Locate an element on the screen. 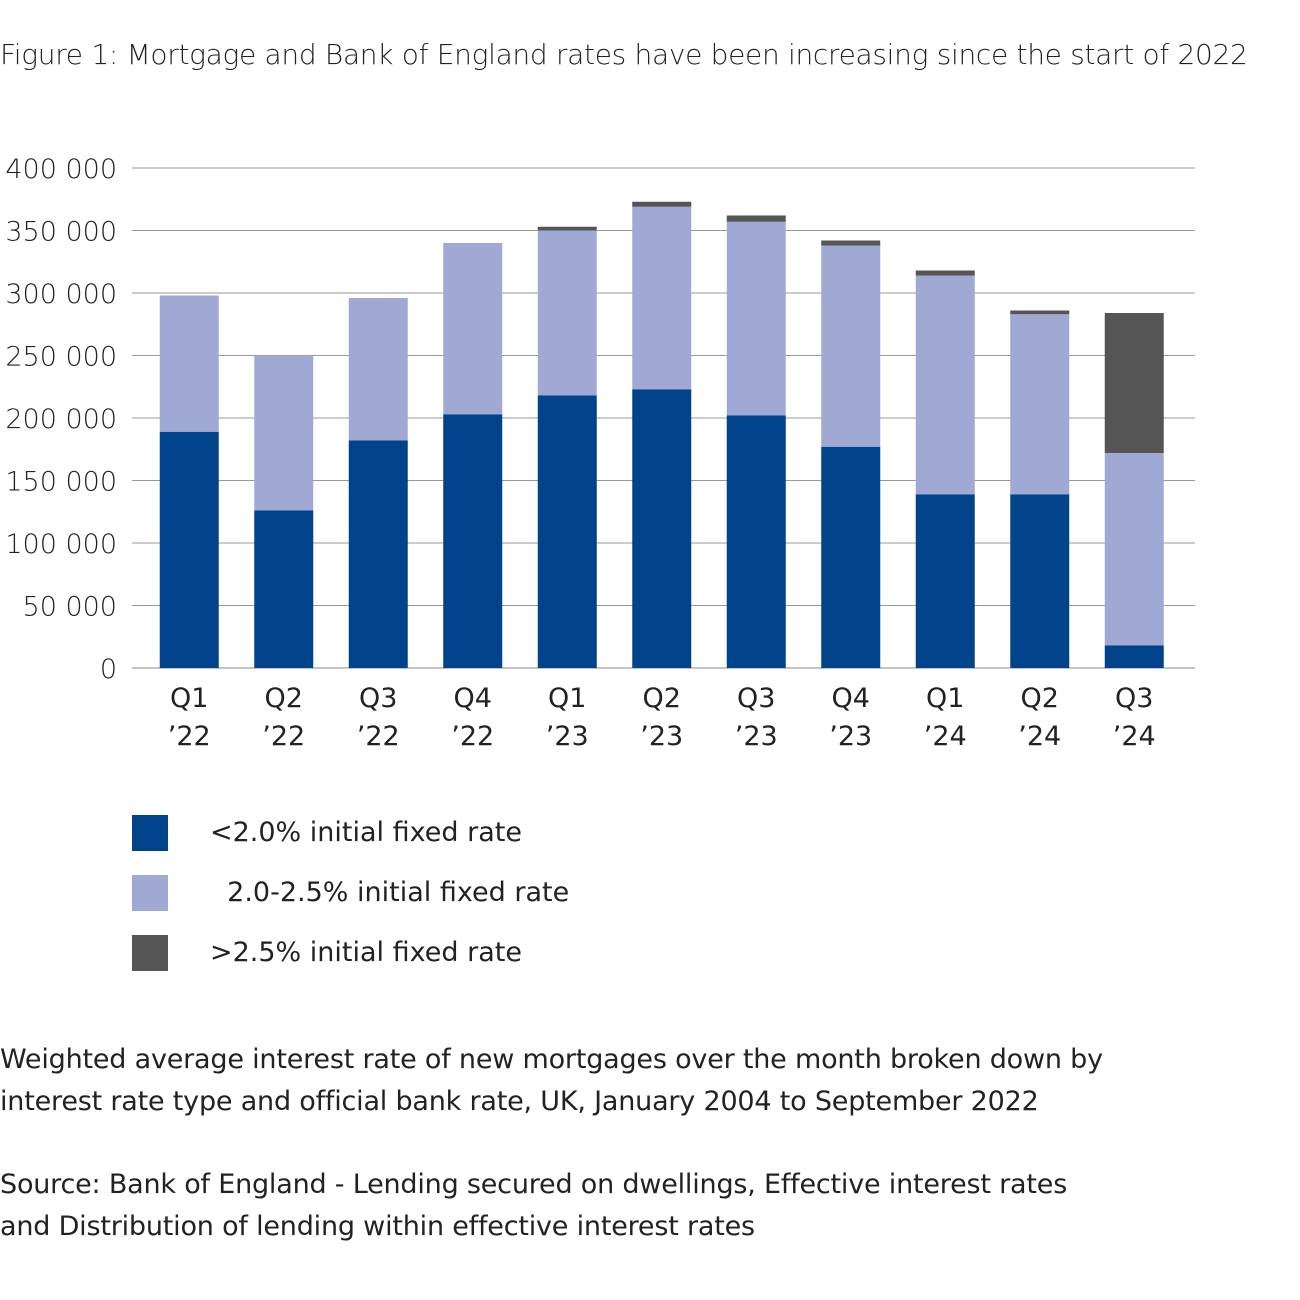  y-tick-label: 300 000 is located at coordinates (61, 294).